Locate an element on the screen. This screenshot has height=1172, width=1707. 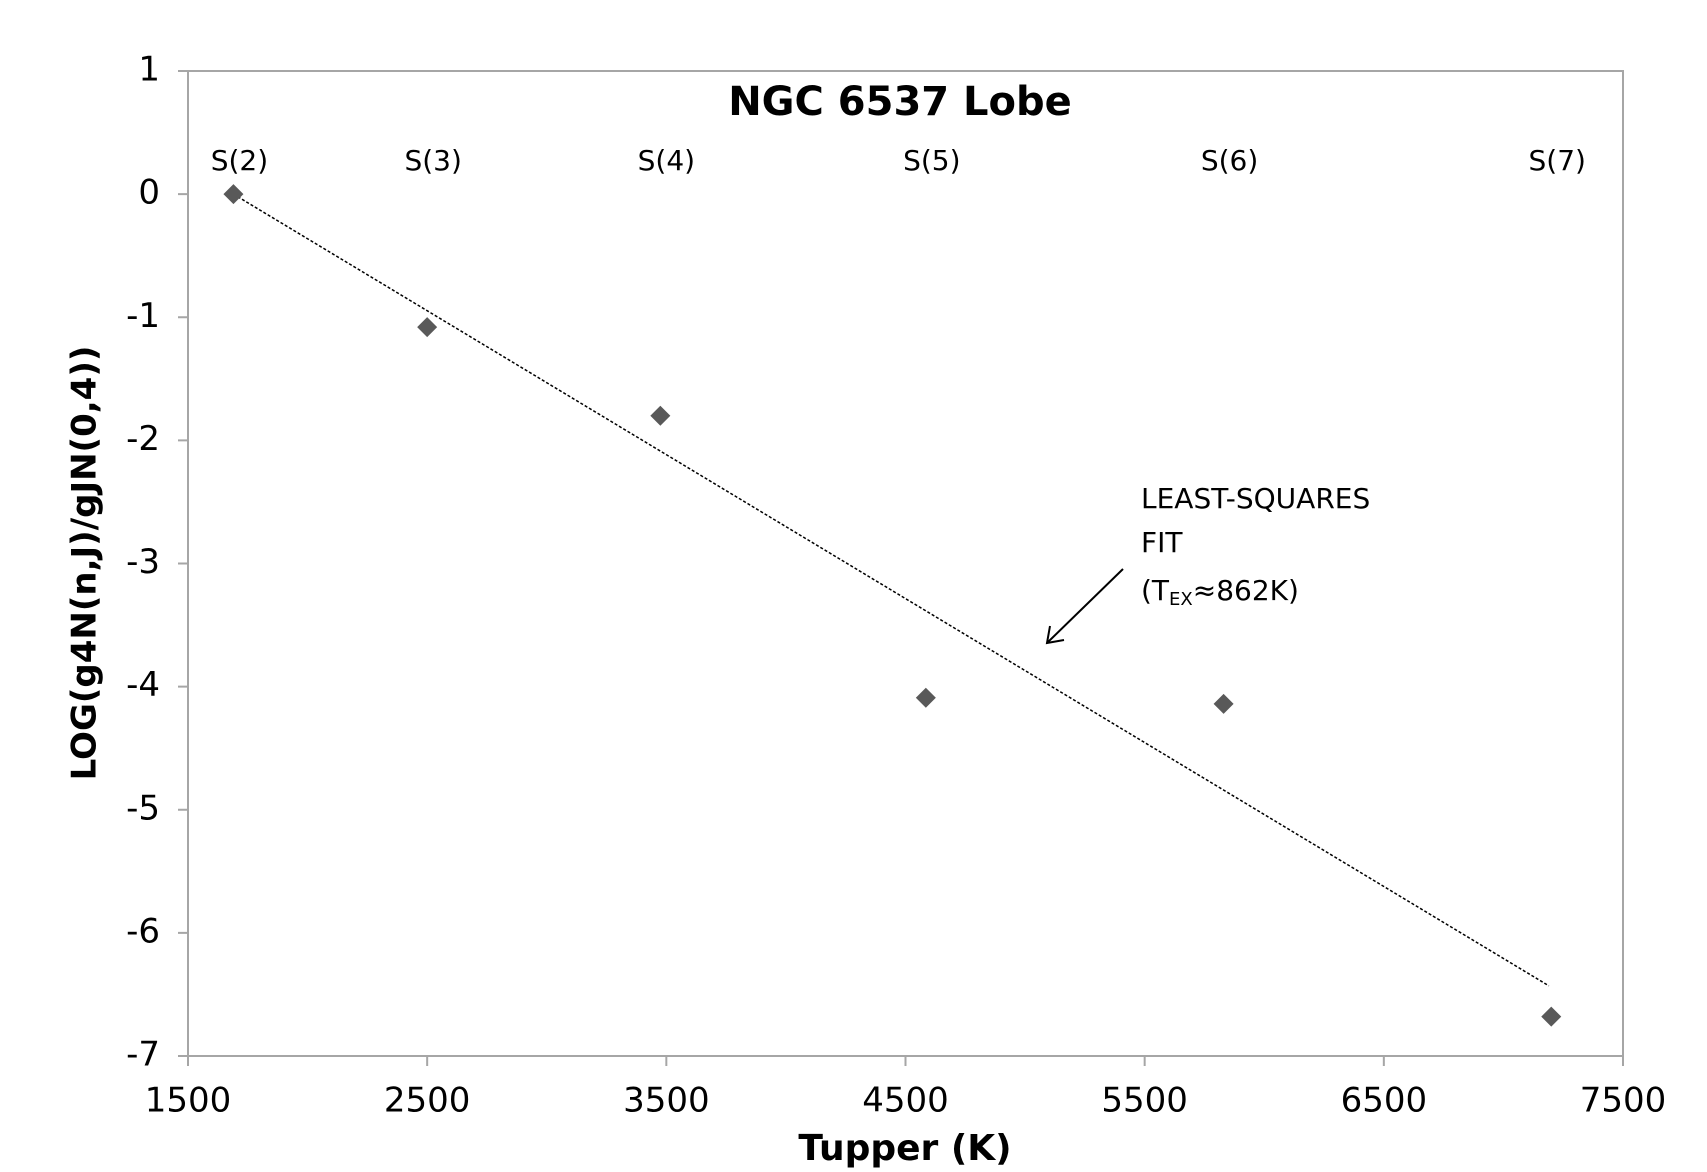
annotation-line: LEAST-SQUARES is located at coordinates (1255, 498).